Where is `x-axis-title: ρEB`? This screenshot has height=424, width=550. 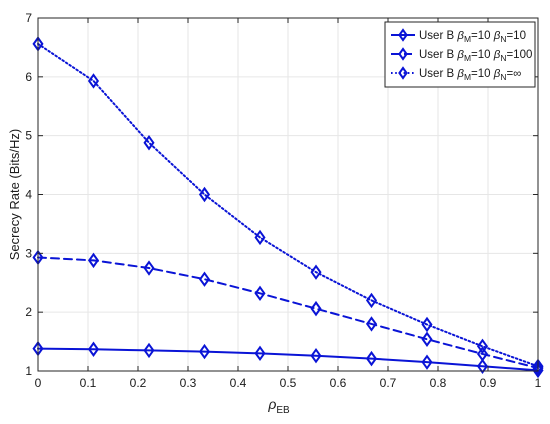
x-axis-title: ρEB is located at coordinates (278, 406).